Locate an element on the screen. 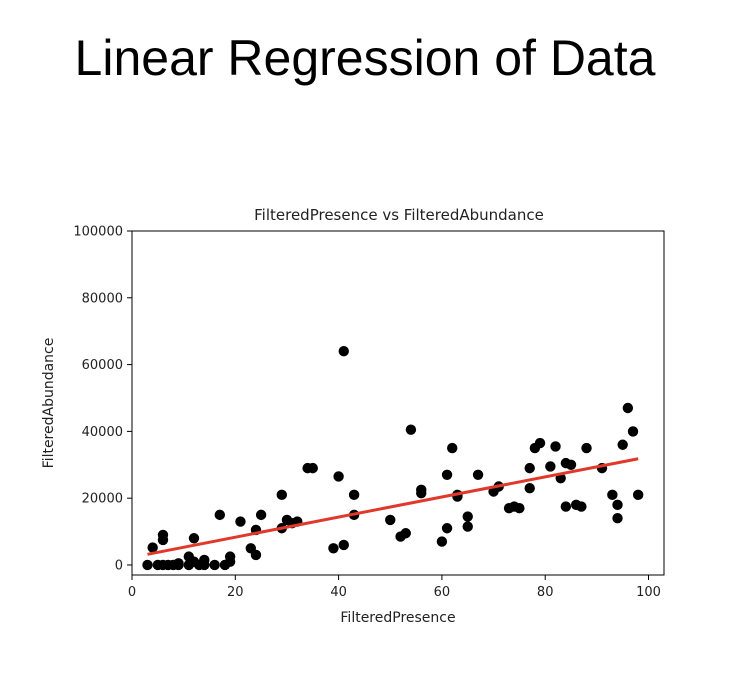 The height and width of the screenshot is (676, 730). y-tick-label: 0 is located at coordinates (119, 565).